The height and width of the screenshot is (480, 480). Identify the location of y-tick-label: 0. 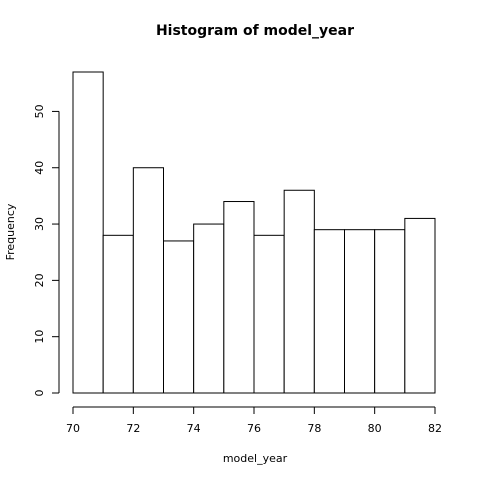
(39, 393).